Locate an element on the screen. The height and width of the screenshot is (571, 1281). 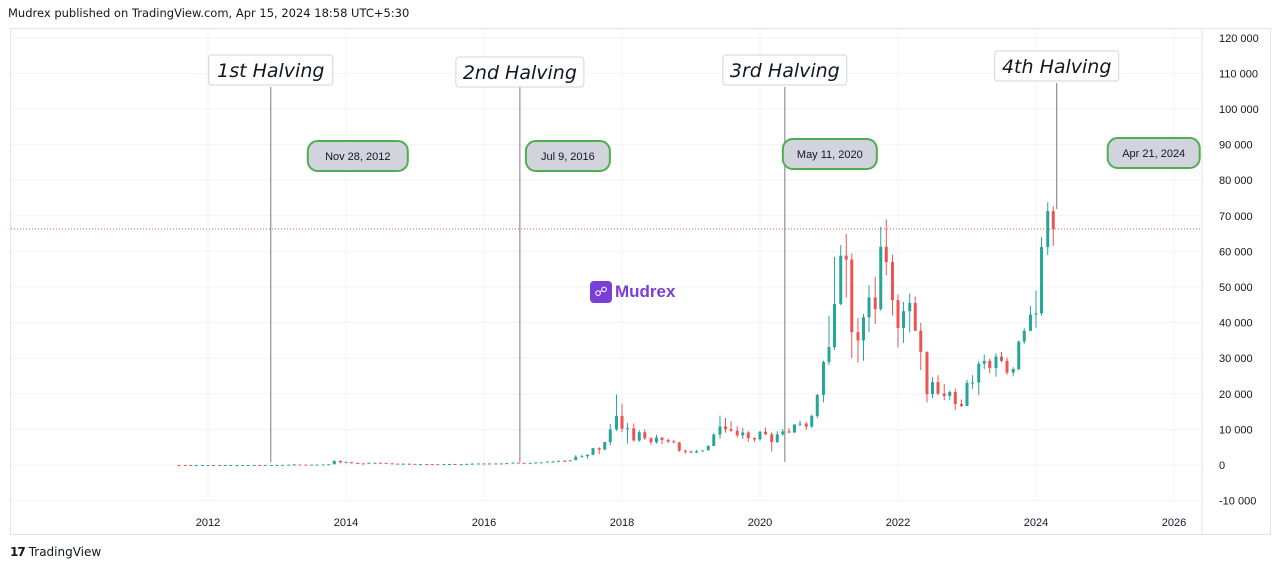
mudrex-logo-icon: ☍ is located at coordinates (601, 292).